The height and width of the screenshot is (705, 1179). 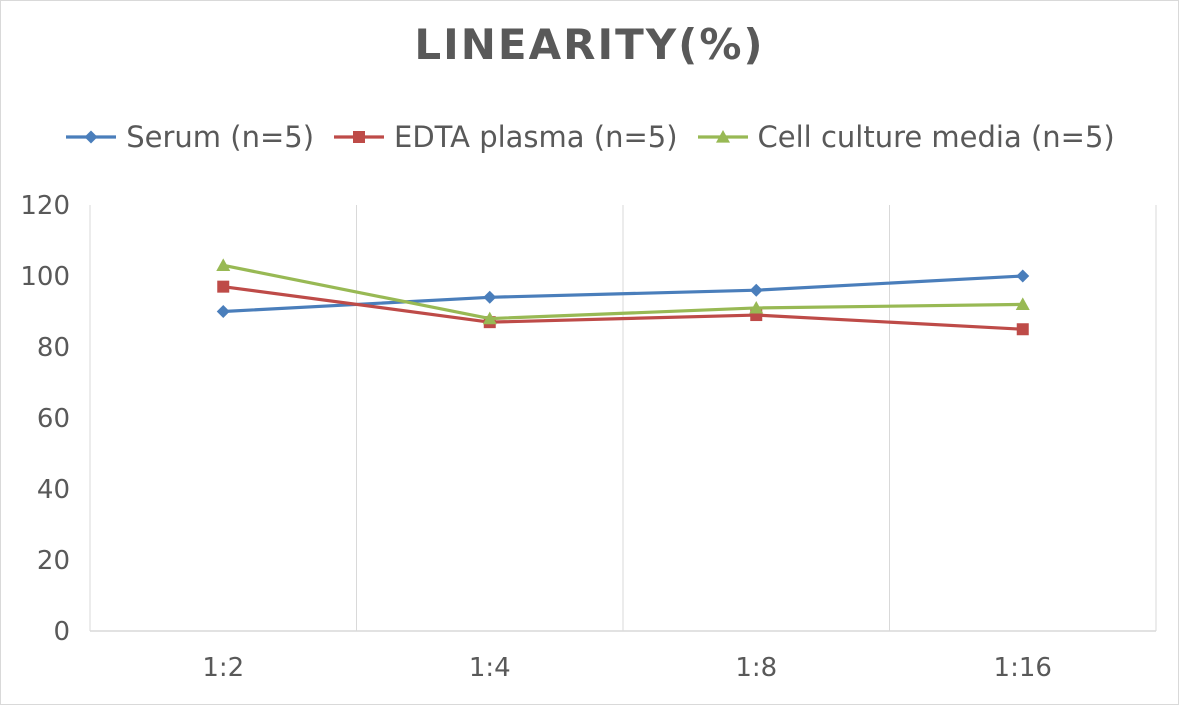 What do you see at coordinates (53, 348) in the screenshot?
I see `y-tick-label: 80` at bounding box center [53, 348].